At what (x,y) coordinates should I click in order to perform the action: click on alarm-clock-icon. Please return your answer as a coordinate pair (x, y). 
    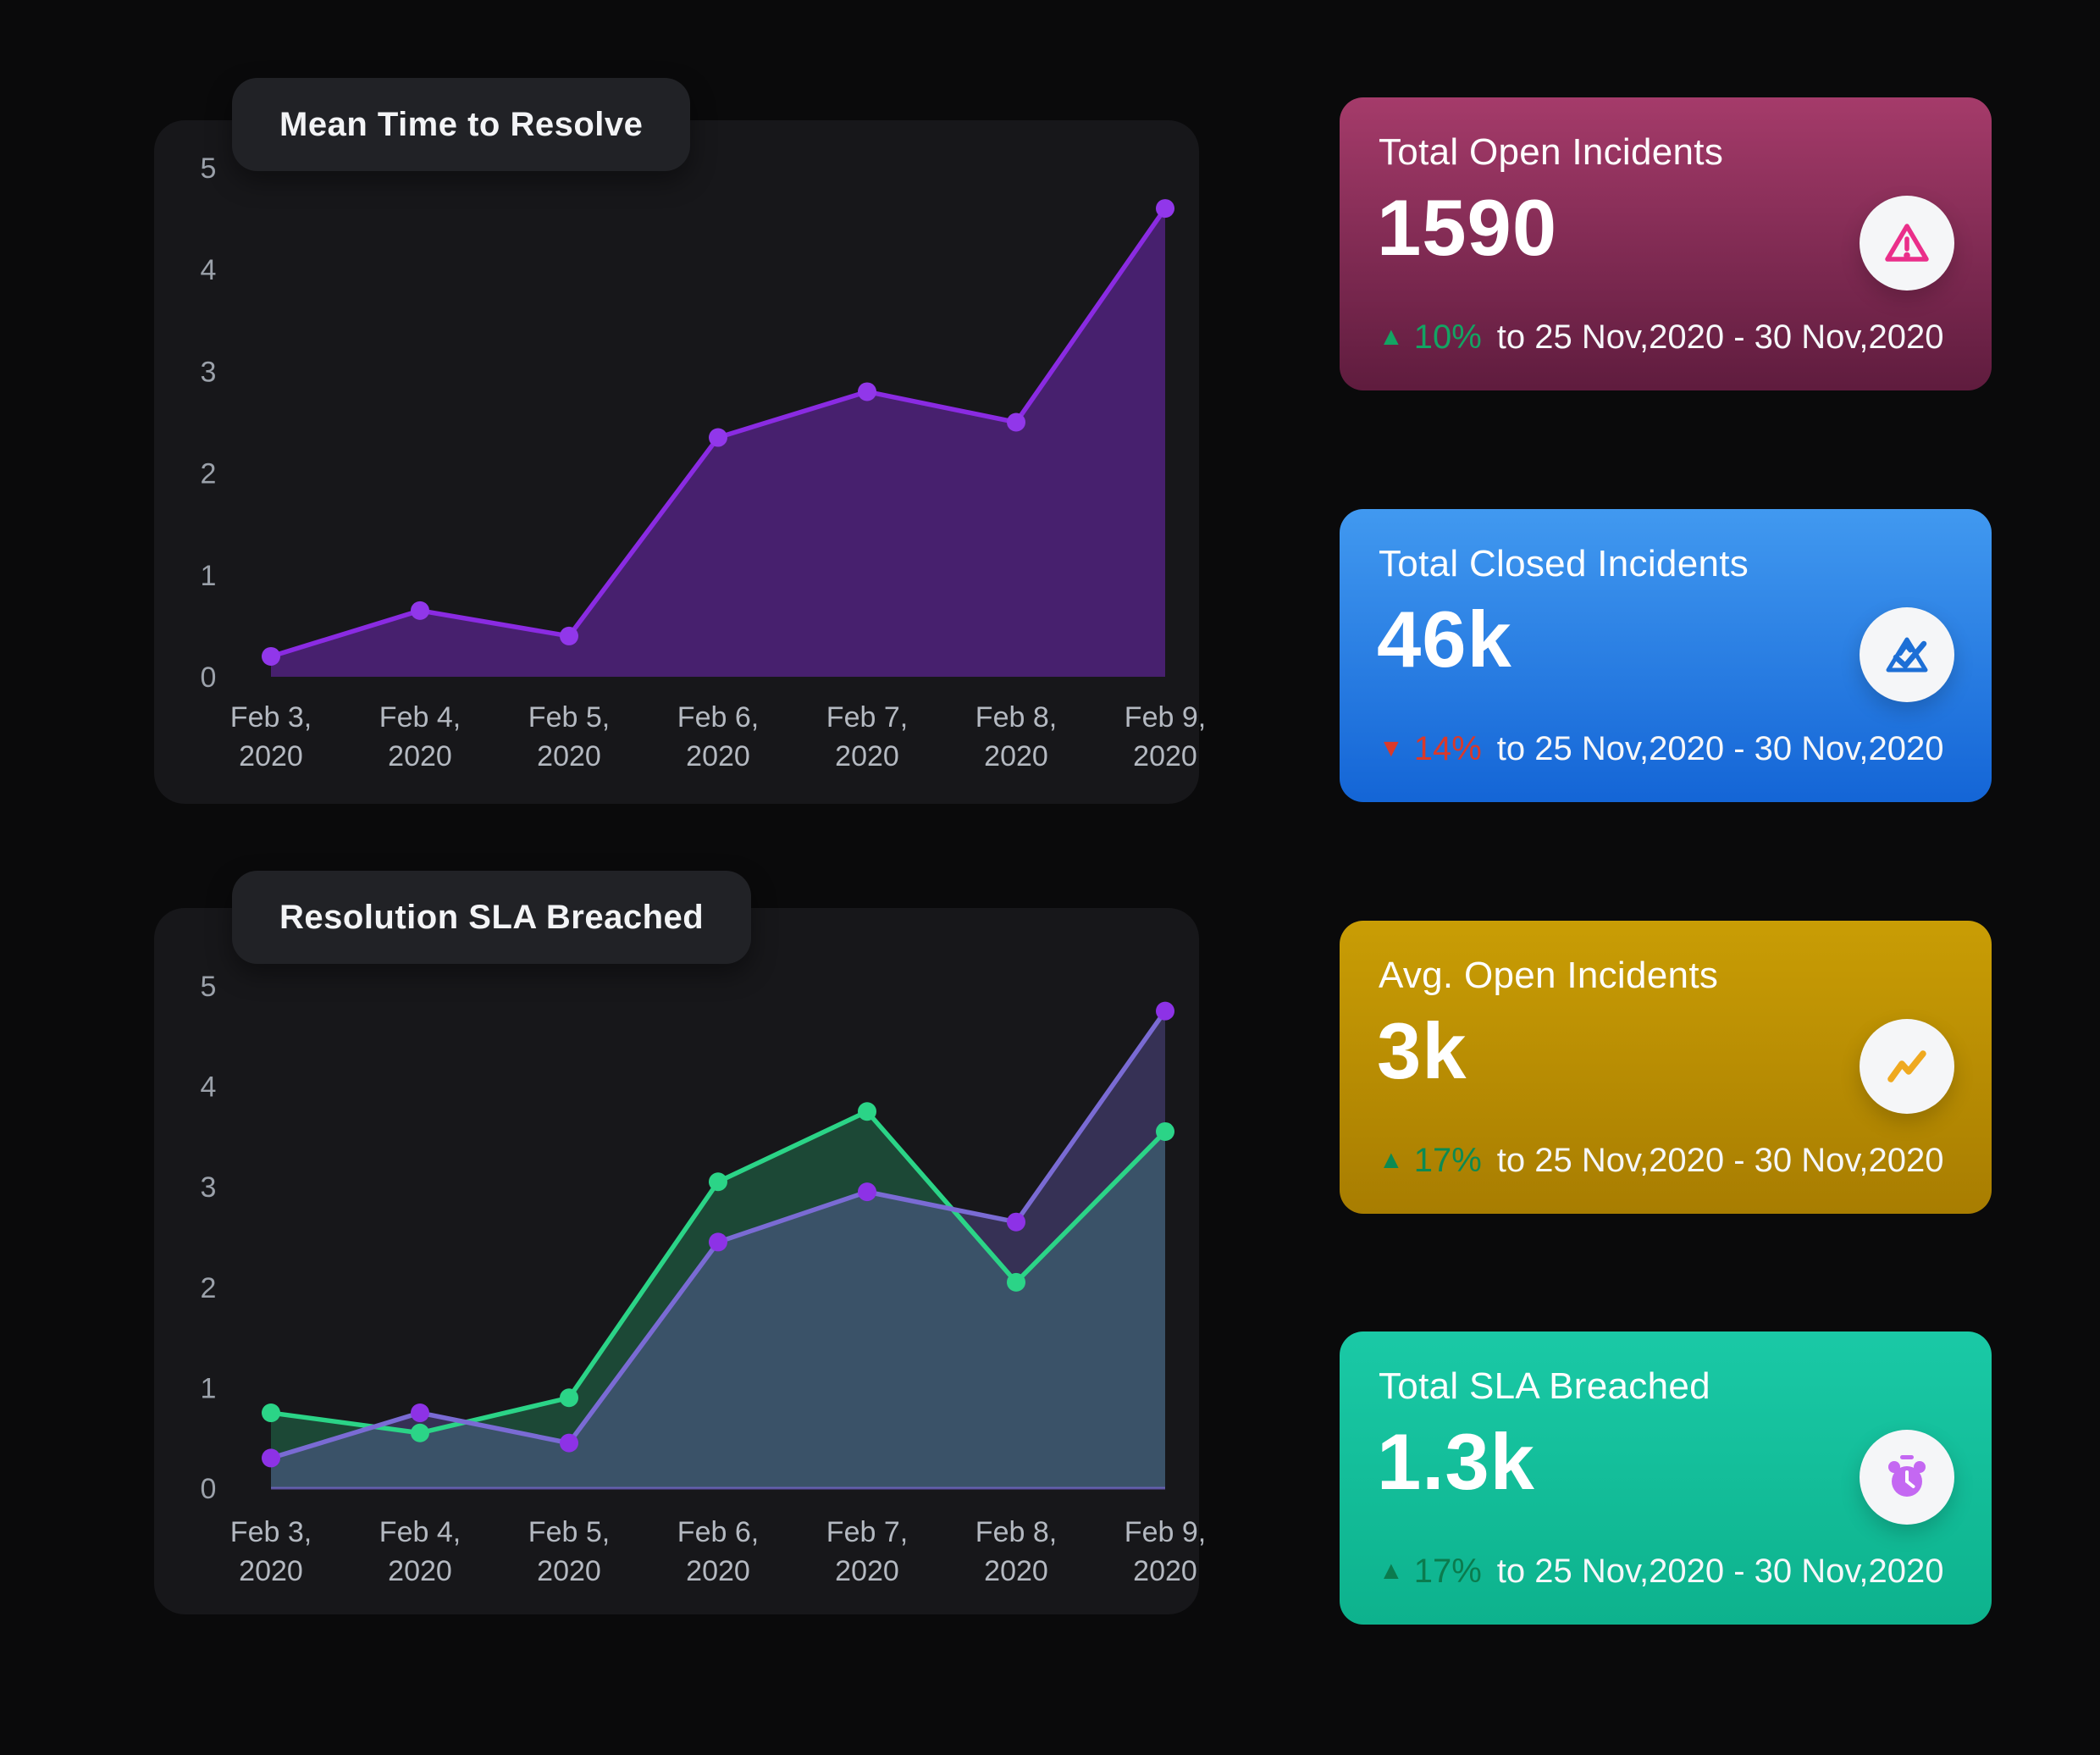
    Looking at the image, I should click on (1907, 1476).